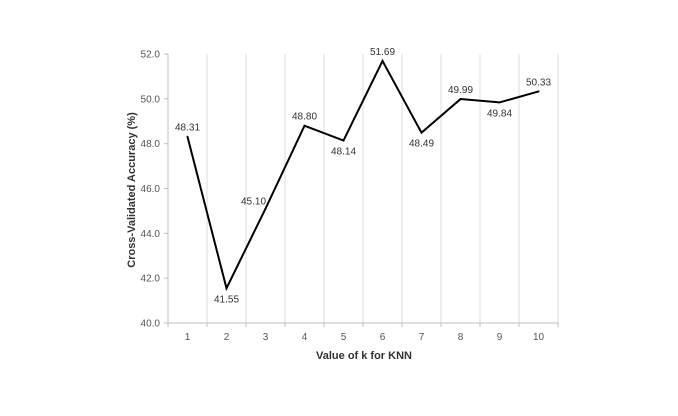  Describe the element at coordinates (227, 337) in the screenshot. I see `x-tick-label: 2` at that location.